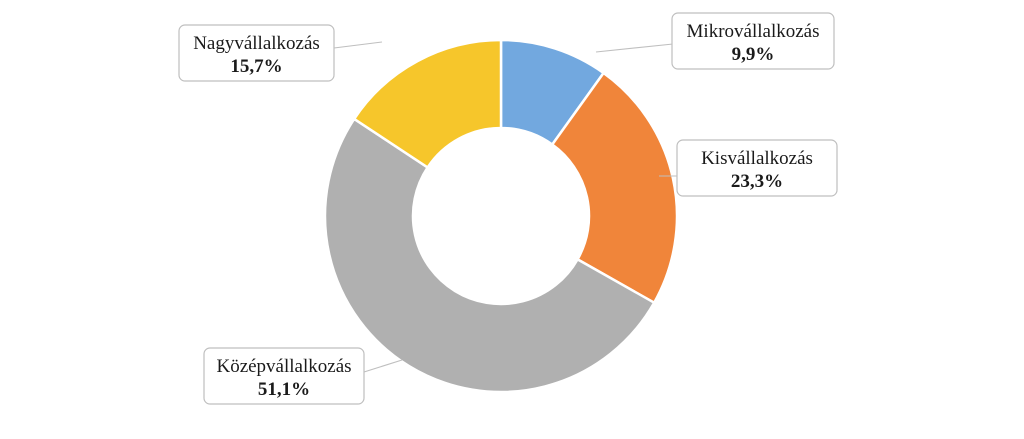  Describe the element at coordinates (753, 31) in the screenshot. I see `slice-label: Mikrovállalkozás` at that location.